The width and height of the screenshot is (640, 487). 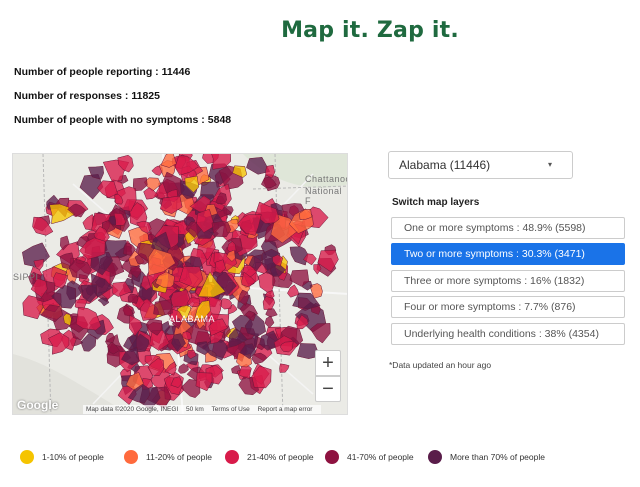 What do you see at coordinates (123, 120) in the screenshot?
I see `stat-no-symptoms: Number of people with no symptoms :5848` at bounding box center [123, 120].